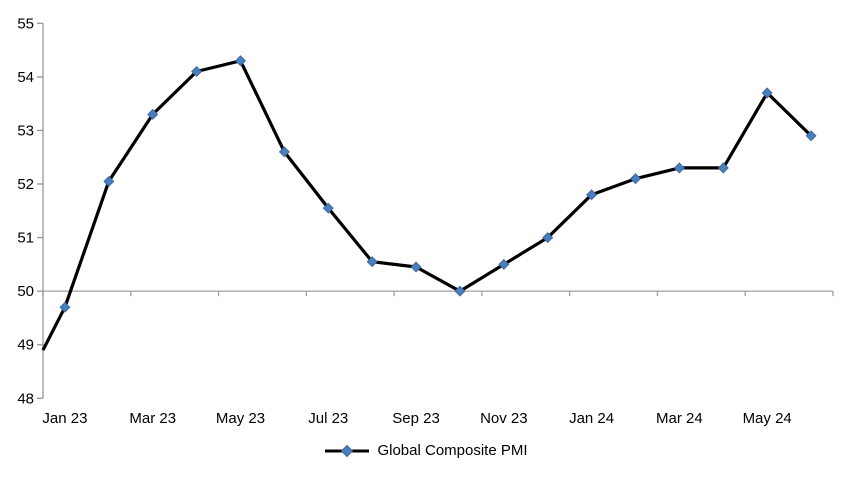  I want to click on y-tick-label: 55, so click(25, 23).